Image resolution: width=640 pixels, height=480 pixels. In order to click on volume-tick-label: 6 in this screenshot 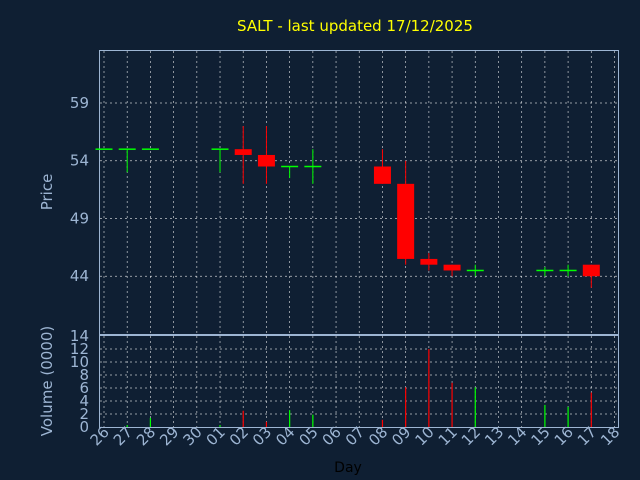, I will do `click(84, 388)`.